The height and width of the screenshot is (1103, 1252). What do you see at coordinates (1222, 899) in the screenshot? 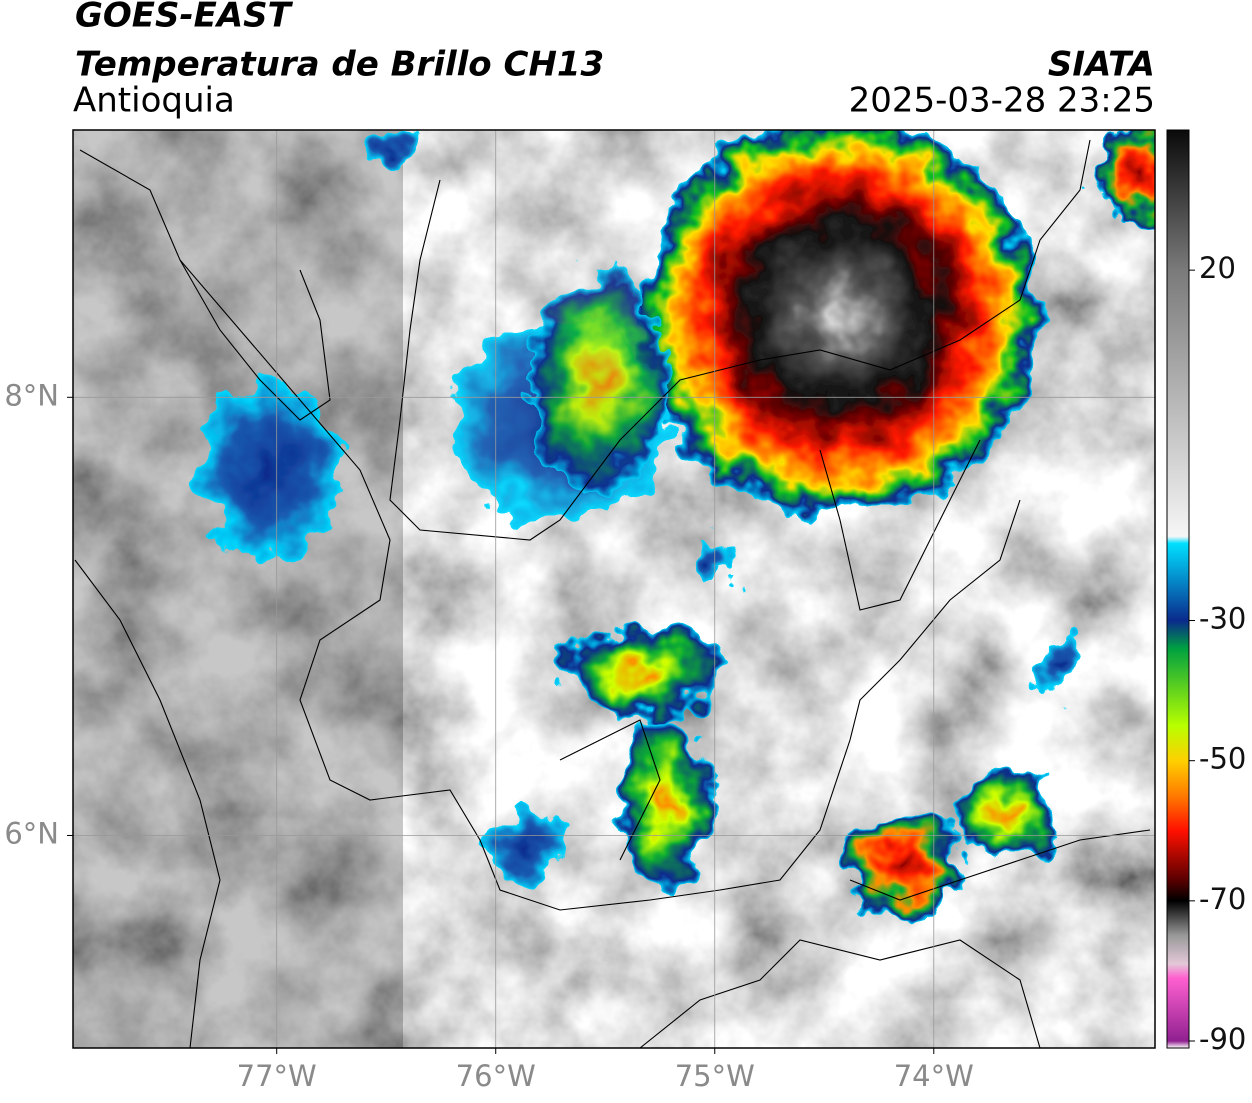
I see `colorbar-tick-label: -70` at bounding box center [1222, 899].